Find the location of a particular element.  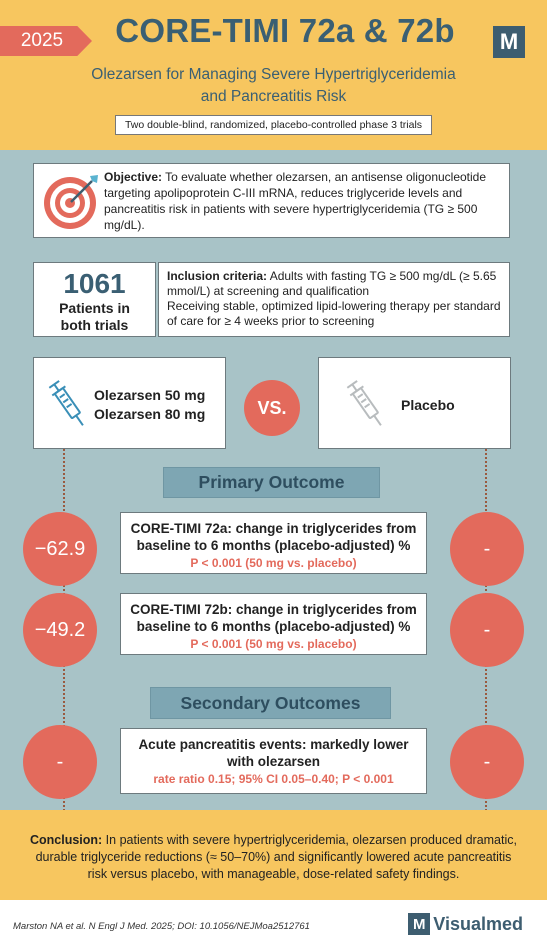

brand-logo: M Visualmed is located at coordinates (465, 924).